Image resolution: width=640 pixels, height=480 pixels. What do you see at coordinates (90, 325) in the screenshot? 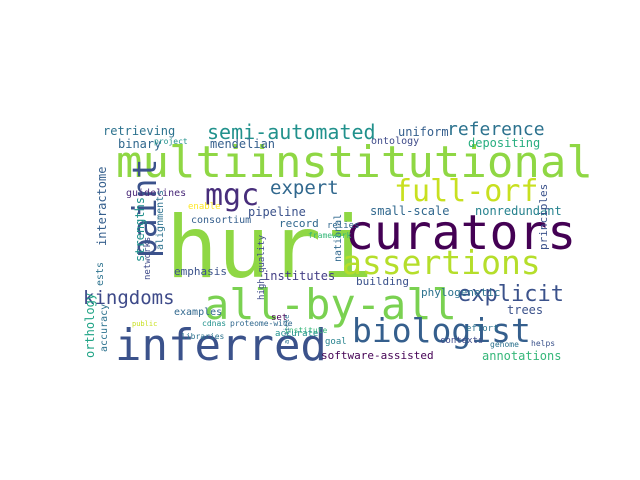
I see `cloud-word: orthology` at bounding box center [90, 325].